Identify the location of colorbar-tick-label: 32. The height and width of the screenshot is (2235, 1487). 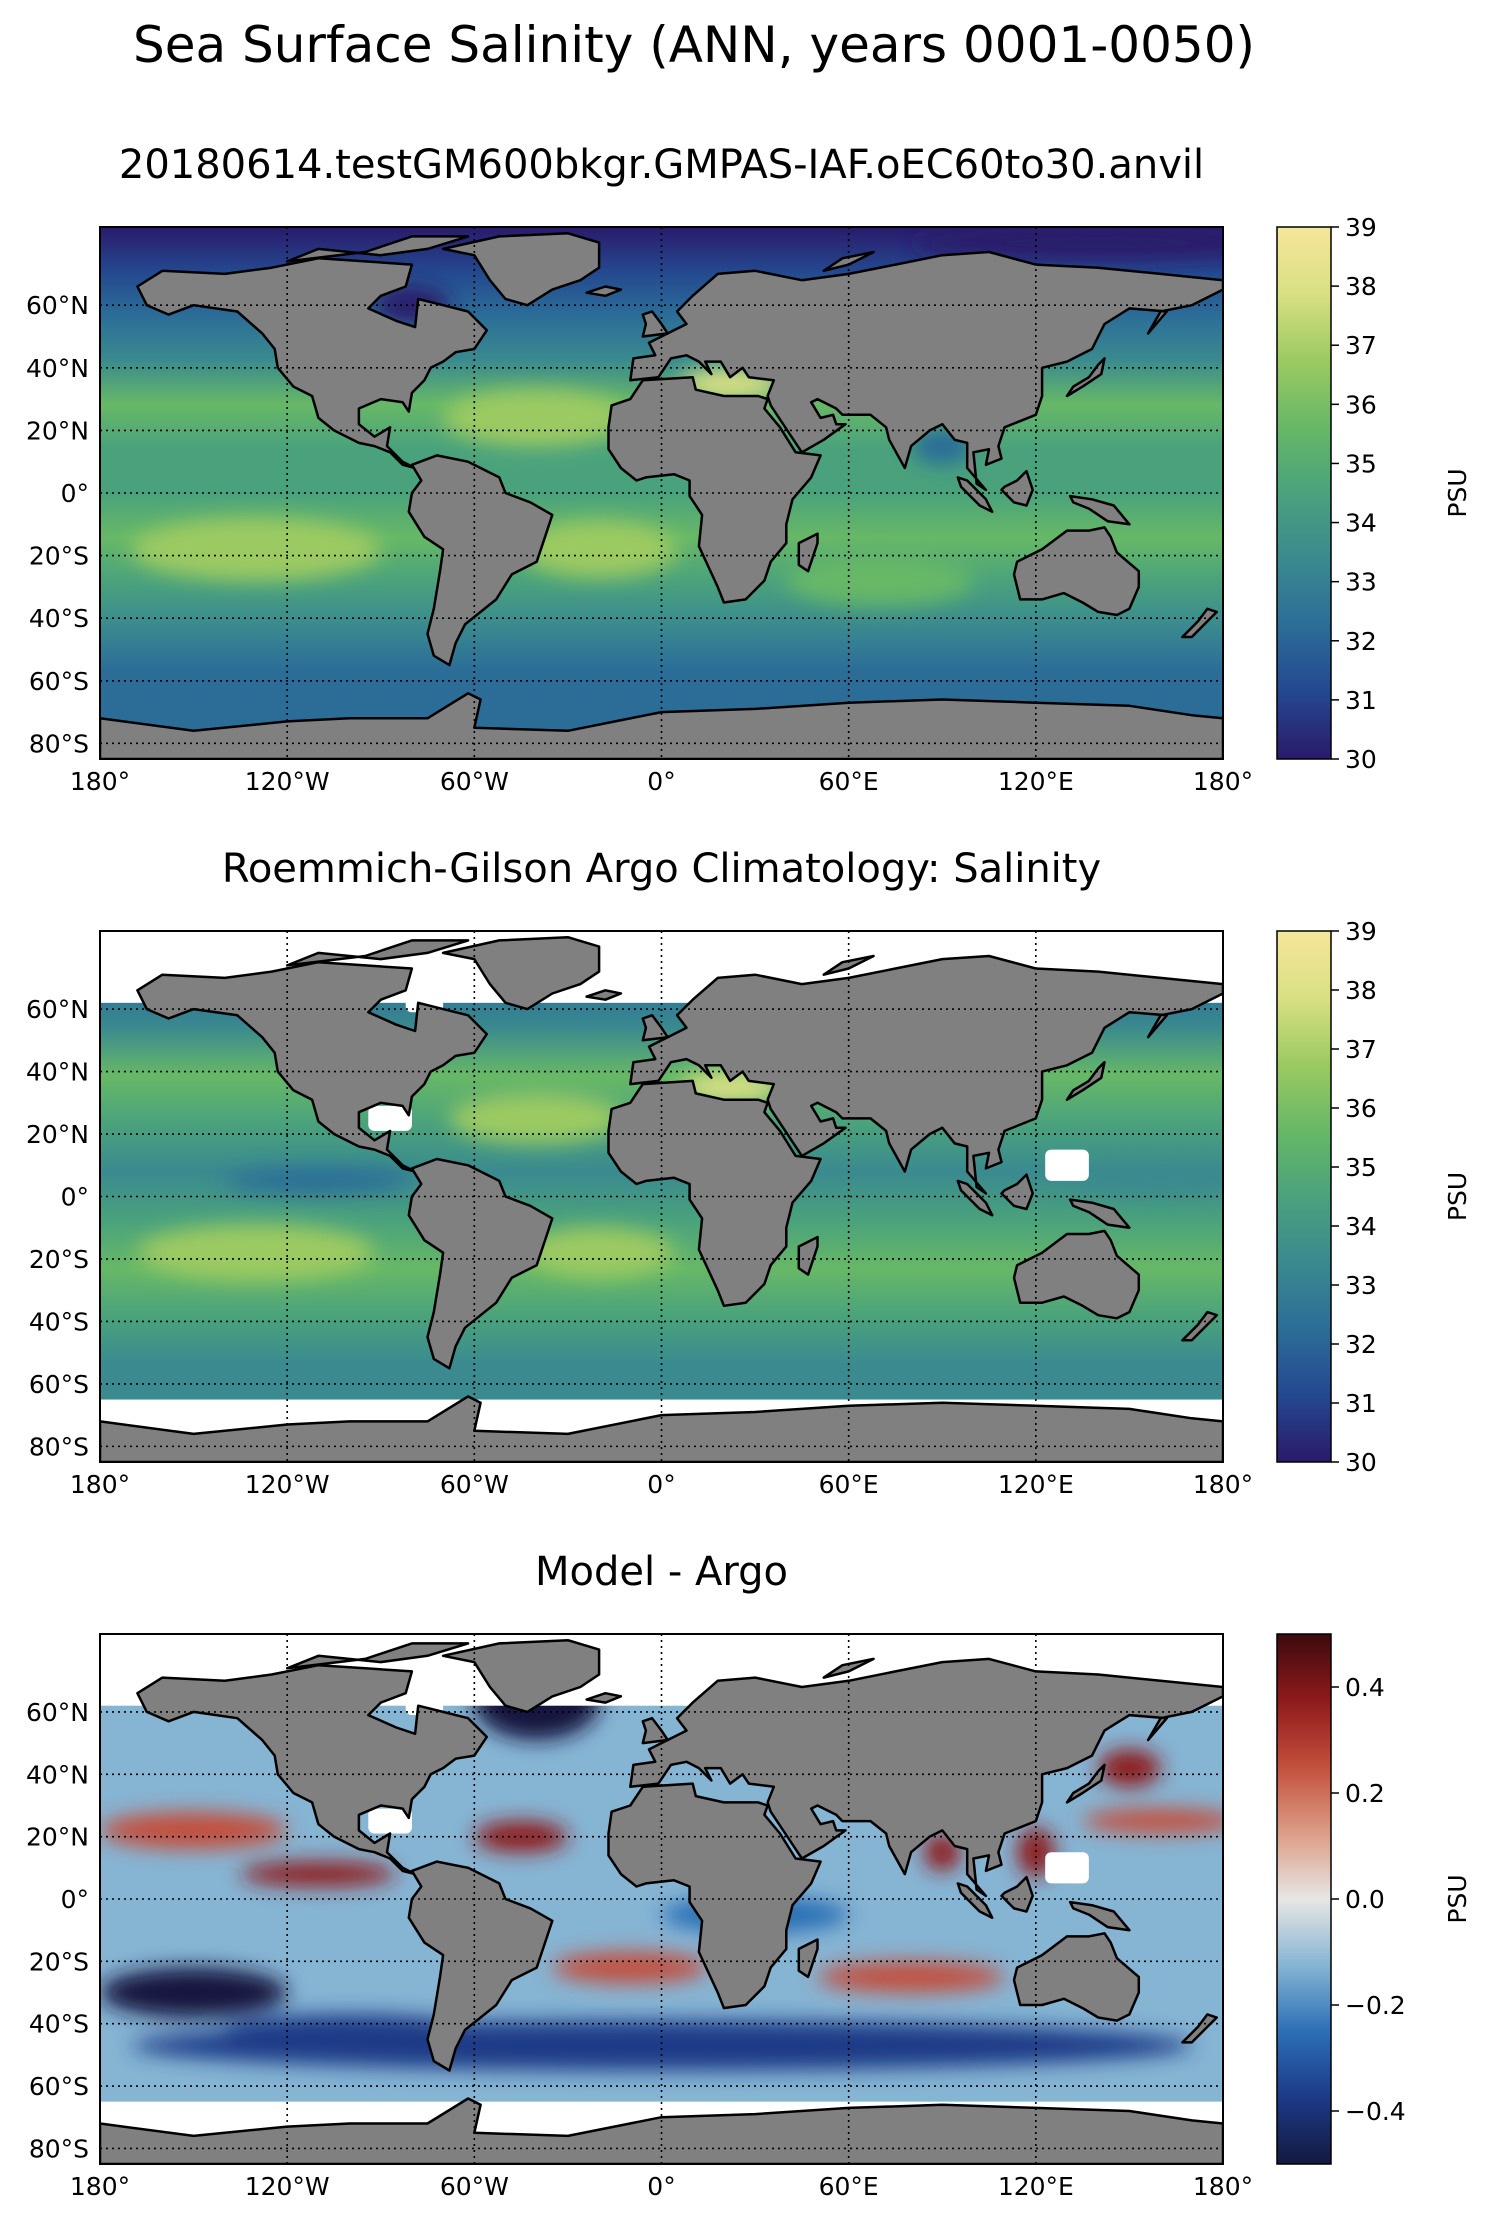
(1361, 1344).